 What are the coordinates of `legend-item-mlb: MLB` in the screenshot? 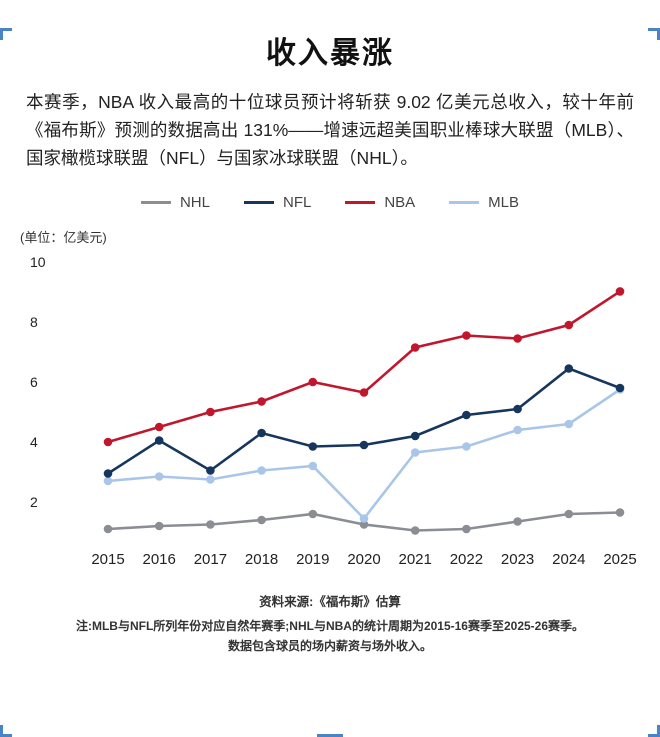 It's located at (484, 202).